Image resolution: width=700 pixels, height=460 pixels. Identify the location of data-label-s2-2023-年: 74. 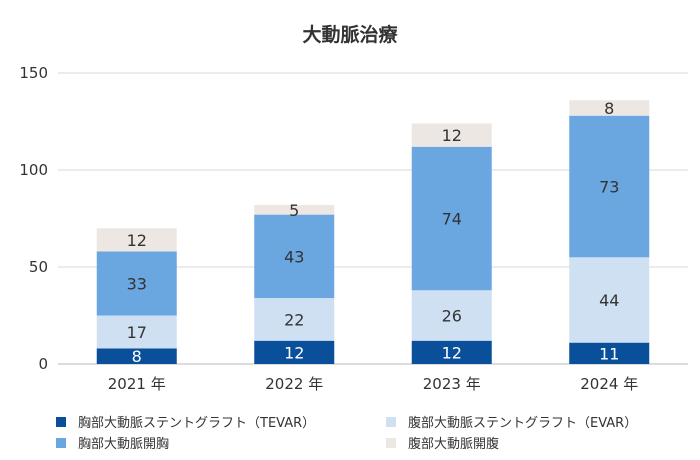
(452, 219).